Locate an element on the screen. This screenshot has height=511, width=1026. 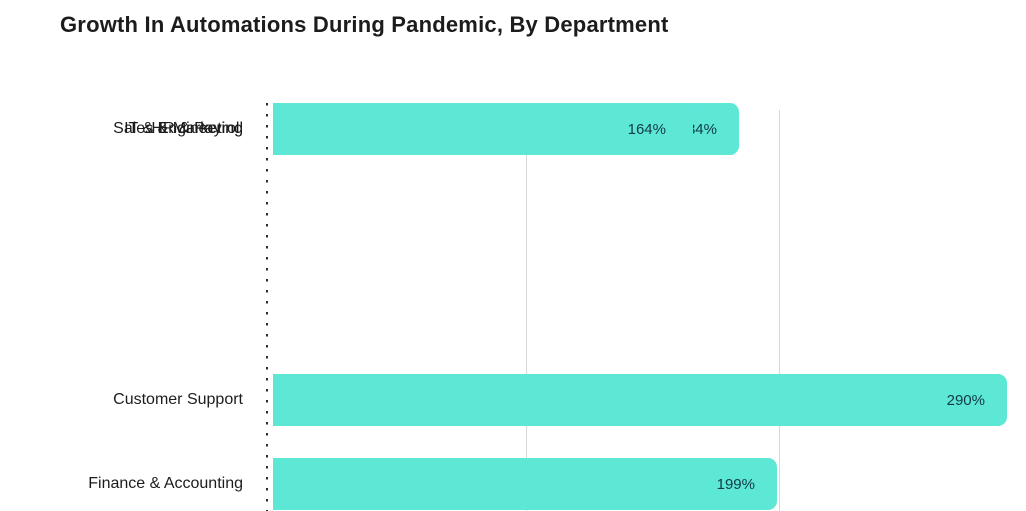
zero-baseline-dotted is located at coordinates (267, 307).